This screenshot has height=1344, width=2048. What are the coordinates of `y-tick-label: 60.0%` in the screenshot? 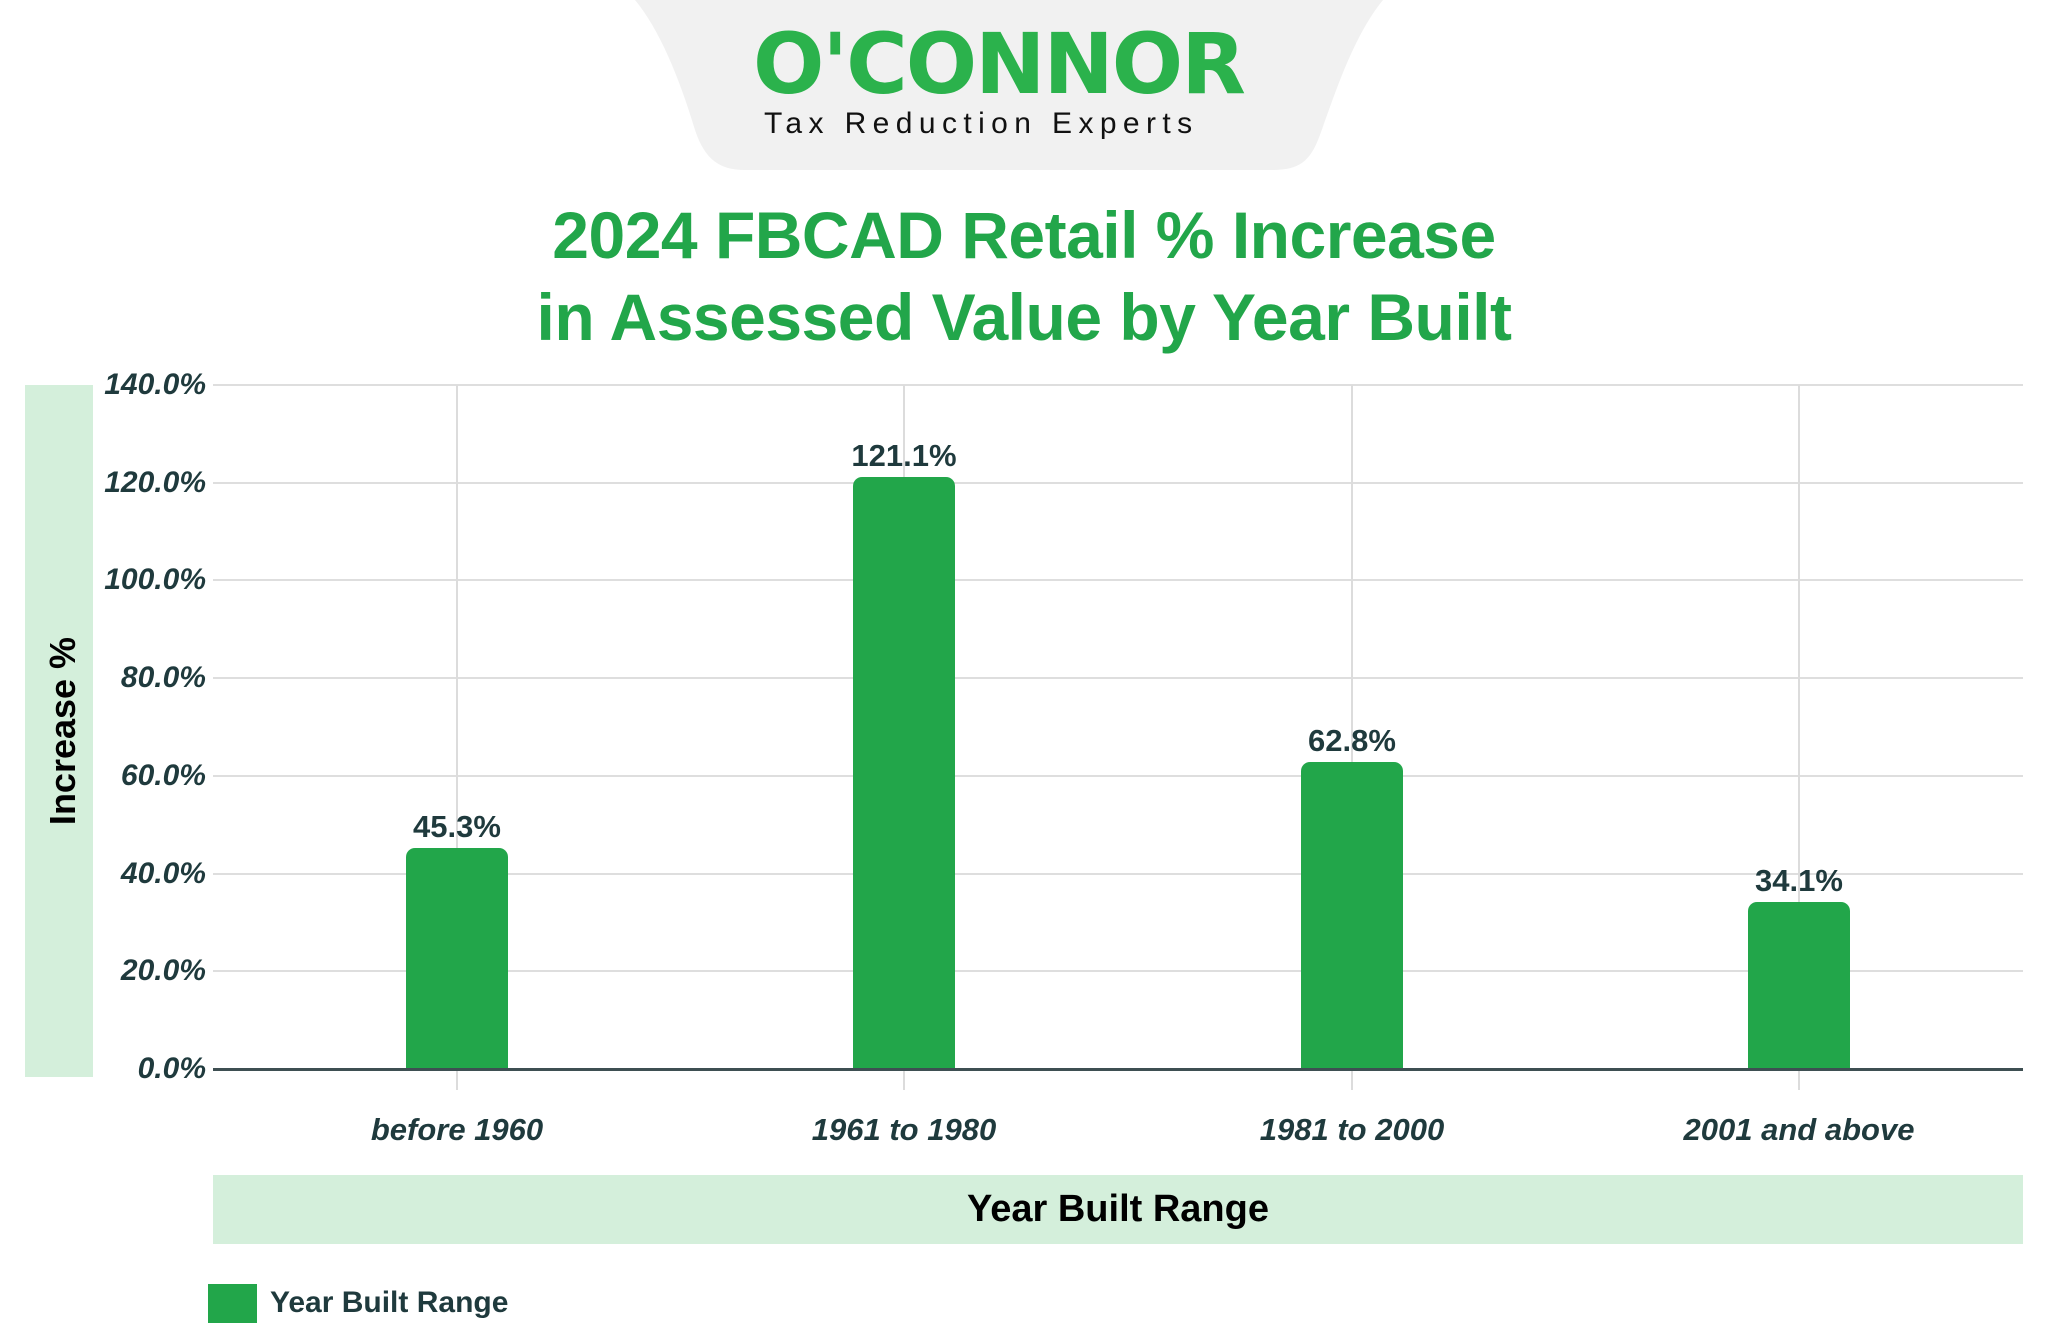 It's located at (163, 775).